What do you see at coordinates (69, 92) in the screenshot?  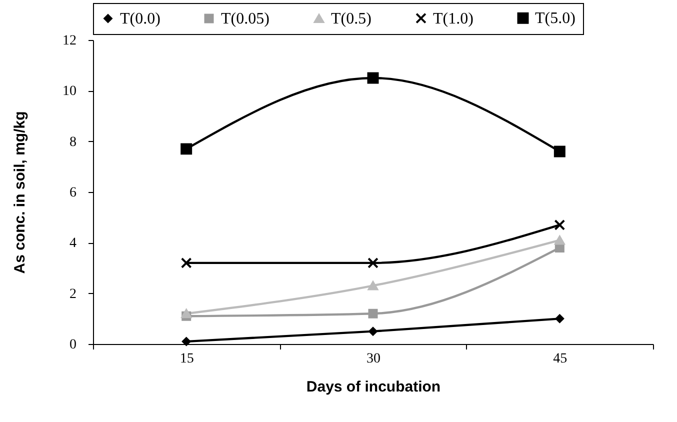 I see `y-tick-label: 10` at bounding box center [69, 92].